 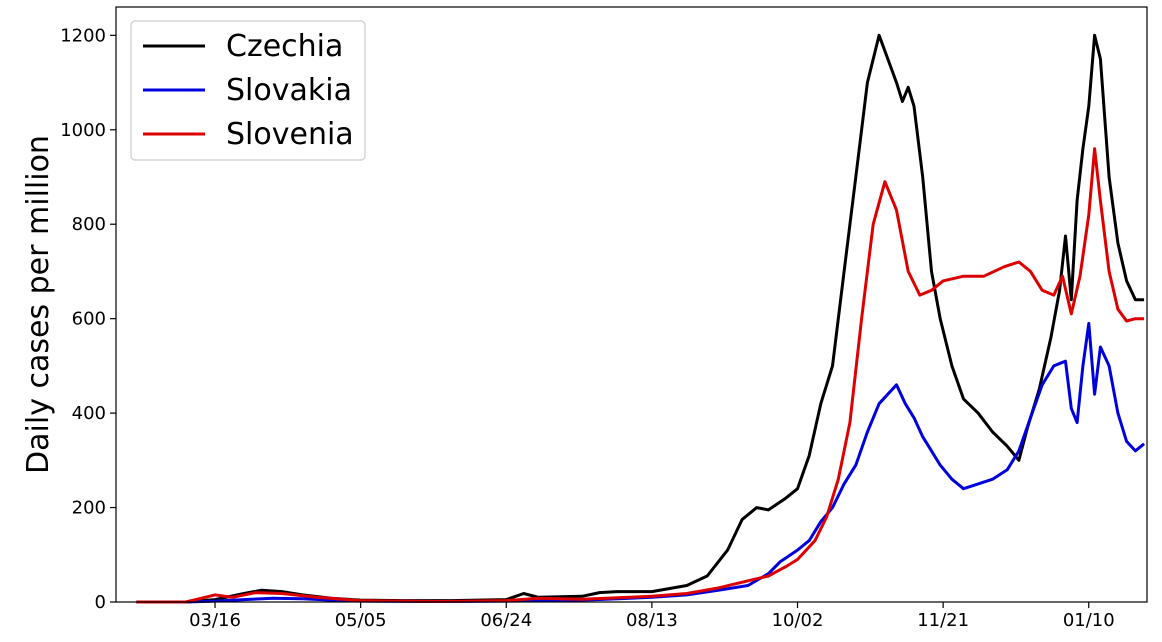 I want to click on x-tick-label: 06/24, so click(x=506, y=620).